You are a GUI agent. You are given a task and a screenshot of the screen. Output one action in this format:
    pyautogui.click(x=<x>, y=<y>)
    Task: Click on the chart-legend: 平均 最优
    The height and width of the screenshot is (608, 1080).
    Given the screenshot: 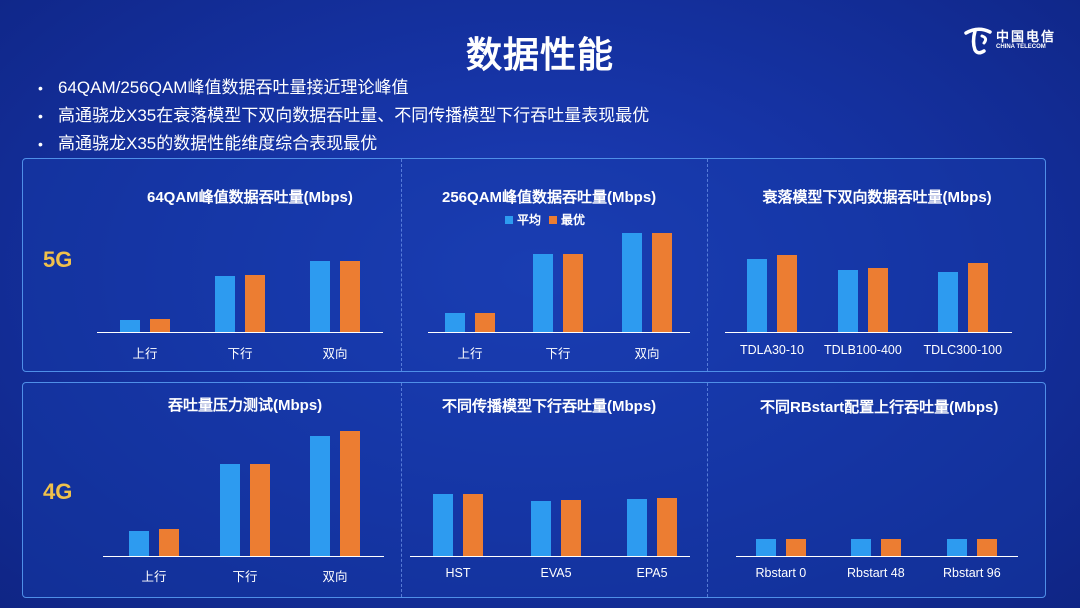 What is the action you would take?
    pyautogui.click(x=545, y=219)
    